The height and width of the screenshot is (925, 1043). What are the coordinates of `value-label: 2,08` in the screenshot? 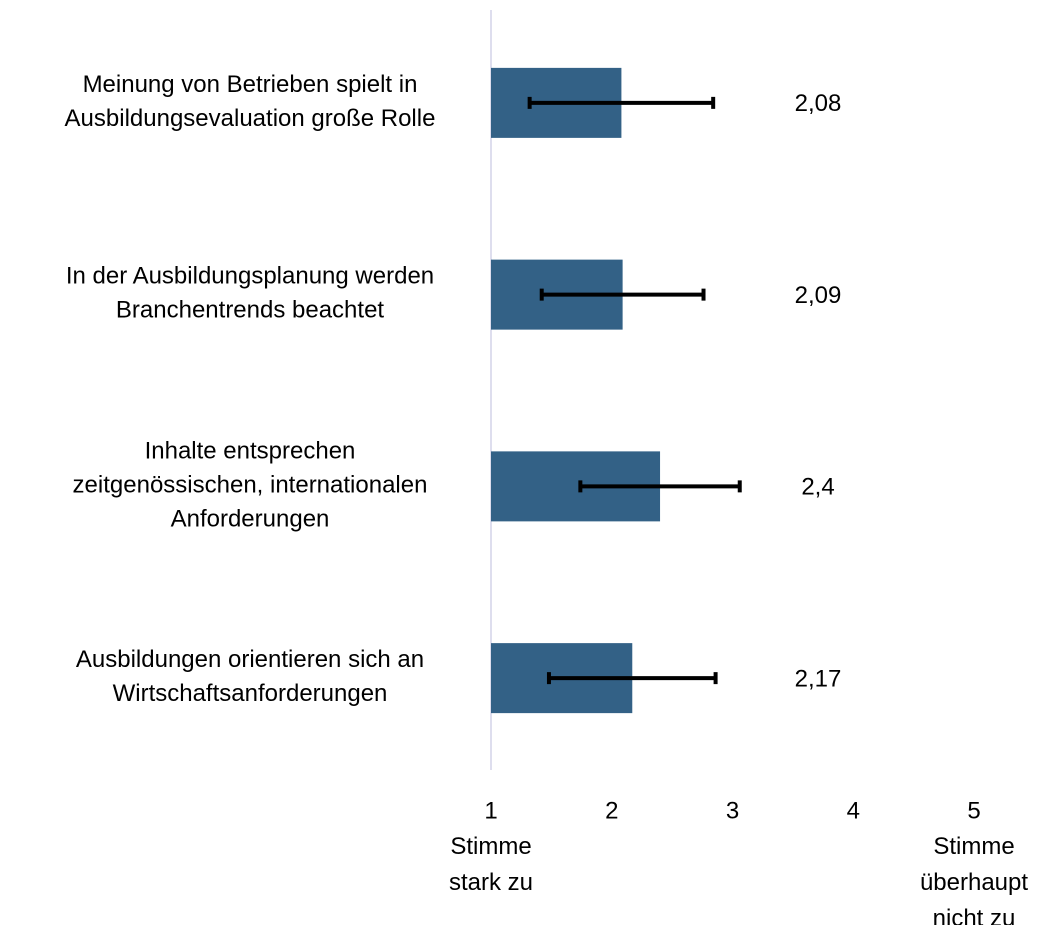 It's located at (818, 103).